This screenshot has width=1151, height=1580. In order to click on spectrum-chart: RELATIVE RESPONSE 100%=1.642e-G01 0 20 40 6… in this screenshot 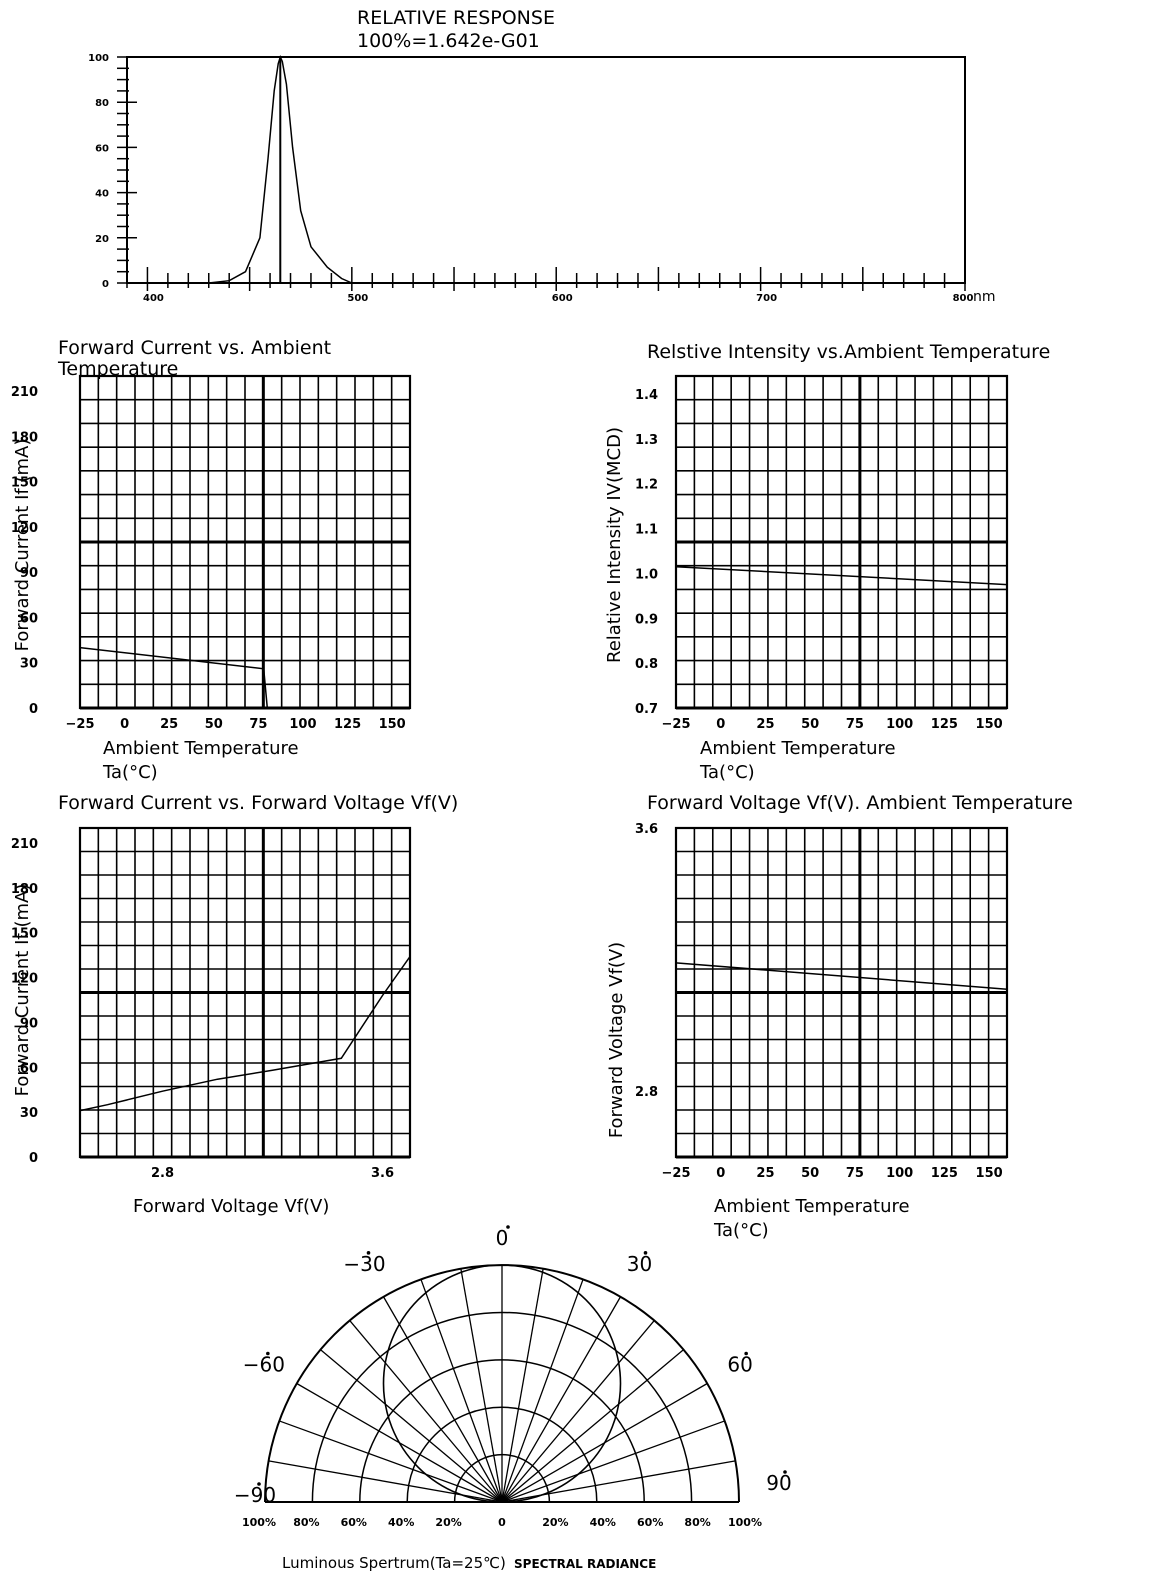, I will do `click(541, 156)`.